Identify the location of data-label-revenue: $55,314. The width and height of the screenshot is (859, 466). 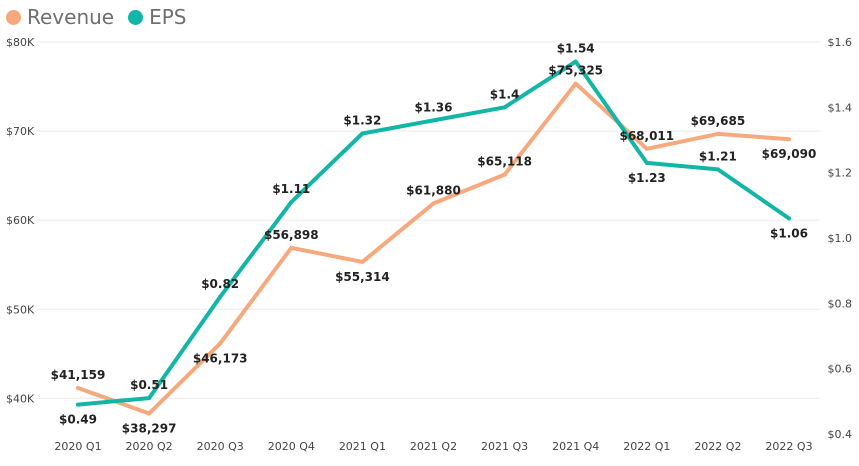
(362, 277).